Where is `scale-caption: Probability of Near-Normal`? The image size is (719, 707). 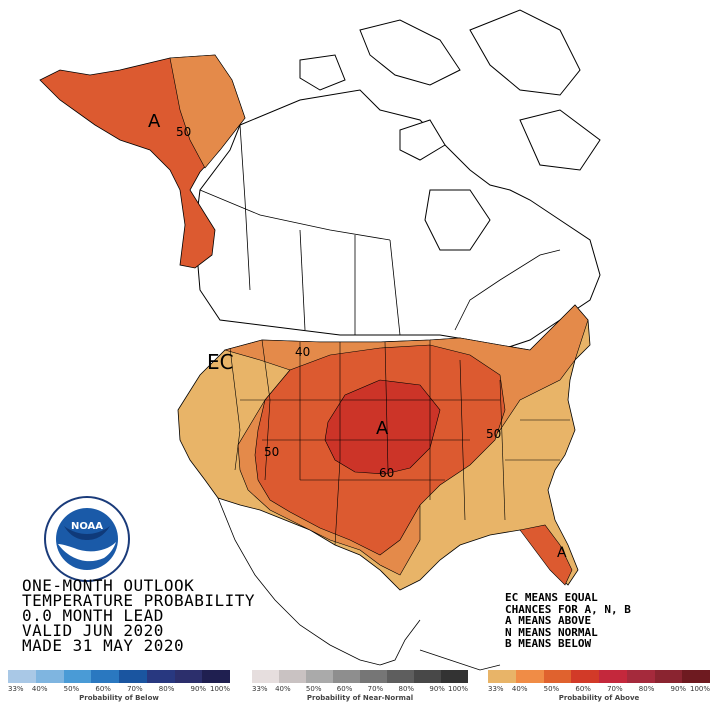
scale-caption: Probability of Near-Normal is located at coordinates (360, 698).